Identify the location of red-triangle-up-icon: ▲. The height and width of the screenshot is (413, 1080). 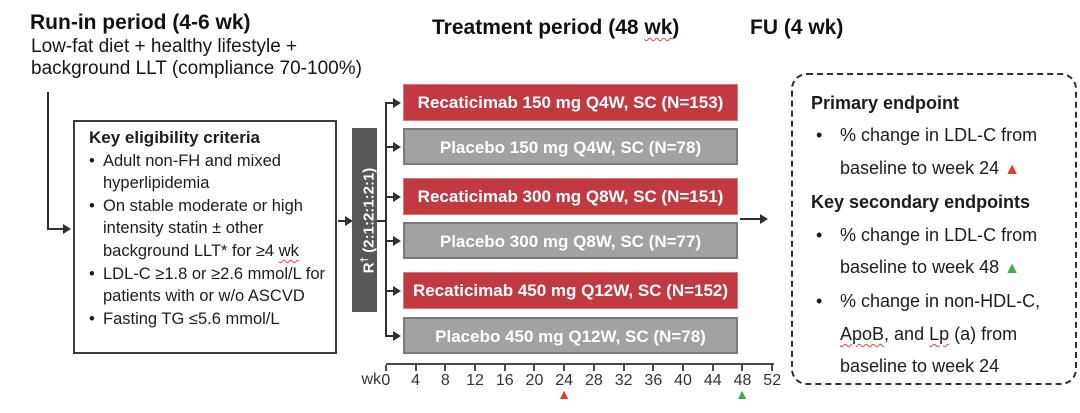
(1012, 169).